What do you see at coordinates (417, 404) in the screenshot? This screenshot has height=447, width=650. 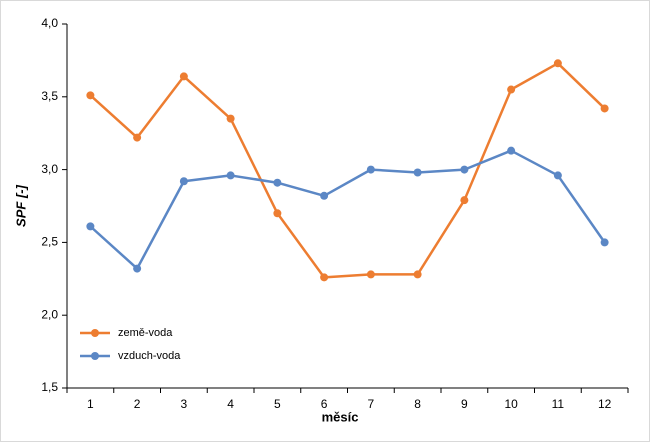 I see `x-tick-label: 8` at bounding box center [417, 404].